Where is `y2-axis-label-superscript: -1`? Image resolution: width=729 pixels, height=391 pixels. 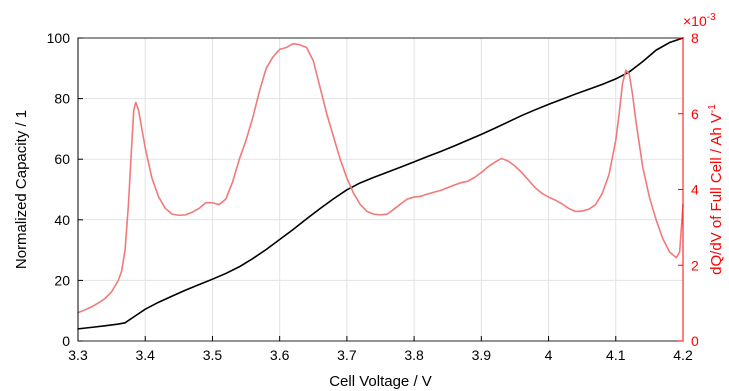 y2-axis-label-superscript: -1 is located at coordinates (712, 108).